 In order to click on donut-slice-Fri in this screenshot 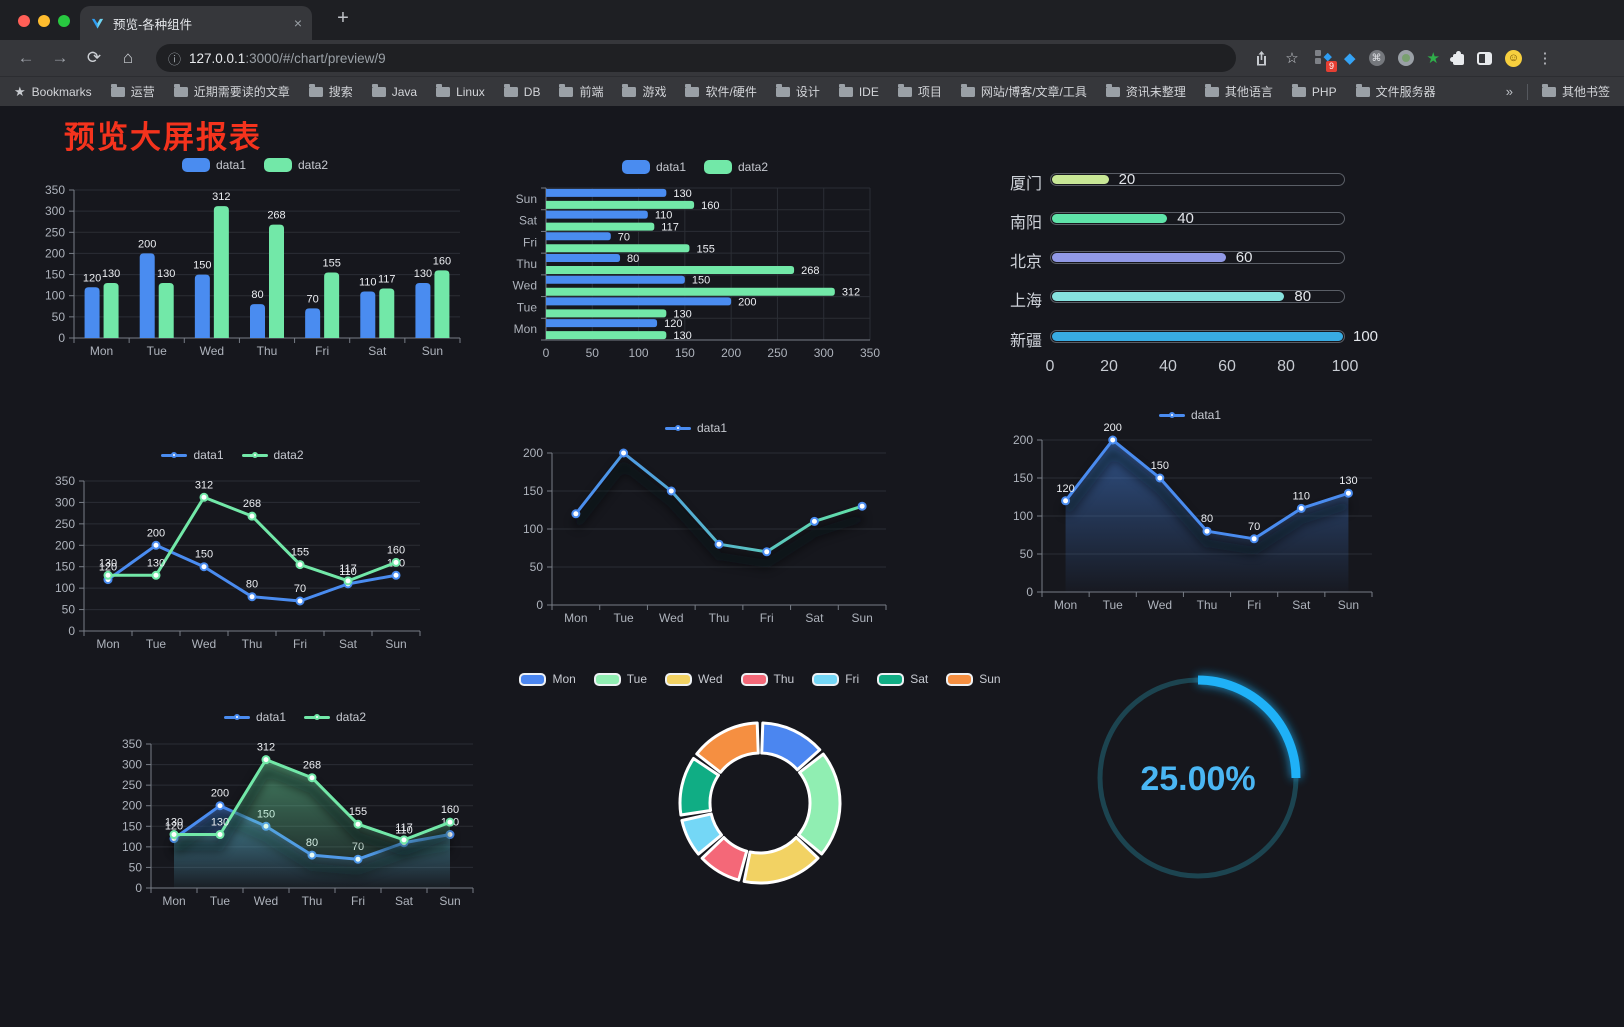, I will do `click(702, 834)`.